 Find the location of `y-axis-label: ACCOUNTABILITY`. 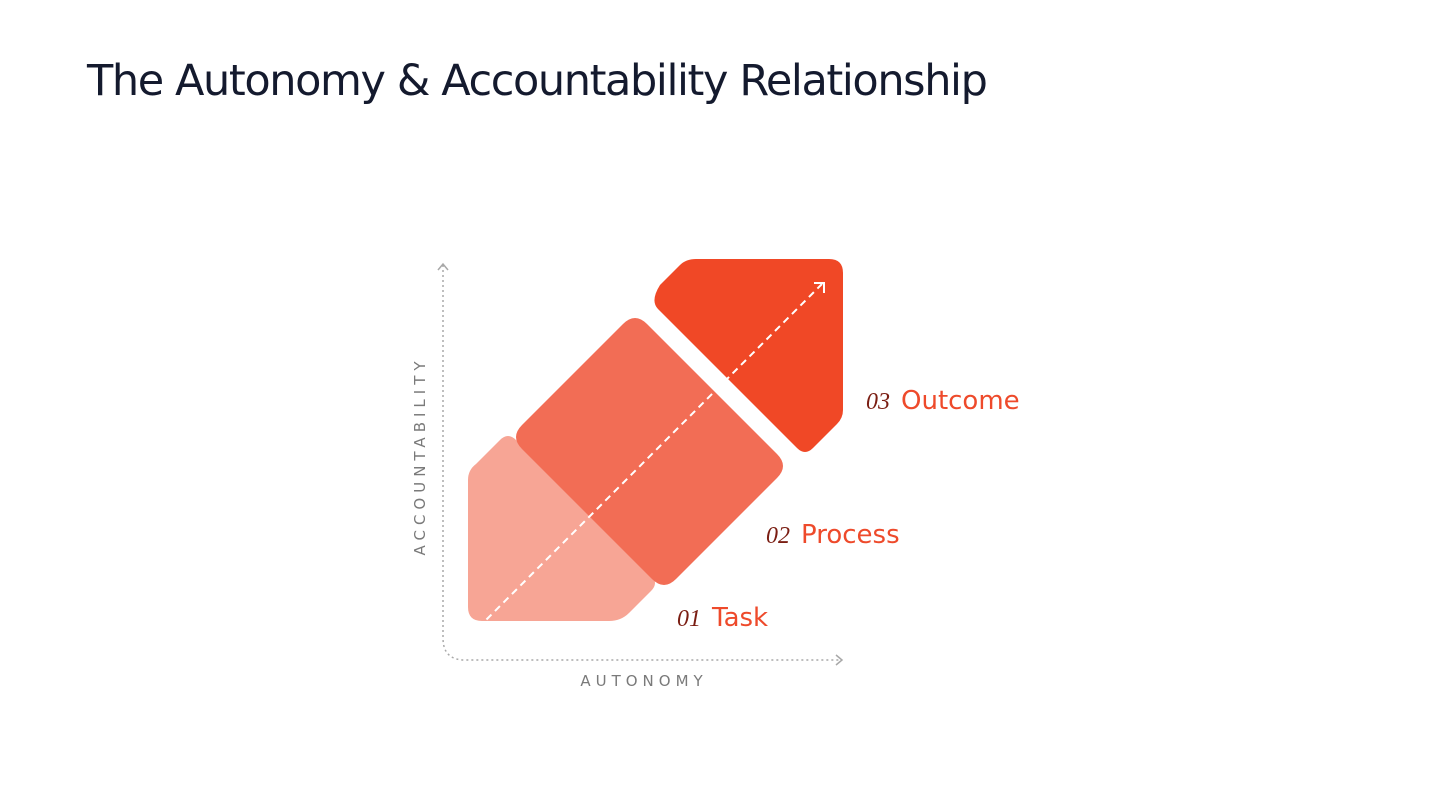

y-axis-label: ACCOUNTABILITY is located at coordinates (420, 455).